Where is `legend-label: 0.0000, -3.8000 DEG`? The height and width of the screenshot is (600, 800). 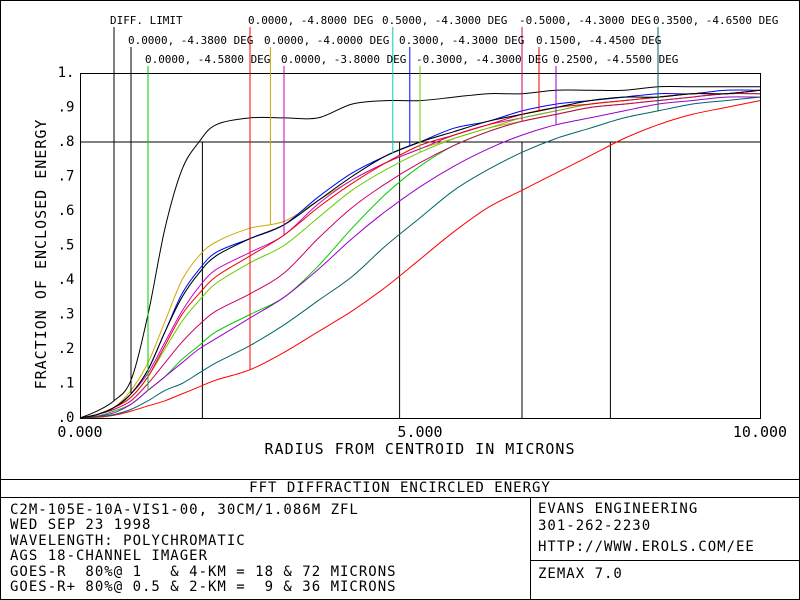 legend-label: 0.0000, -3.8000 DEG is located at coordinates (343, 59).